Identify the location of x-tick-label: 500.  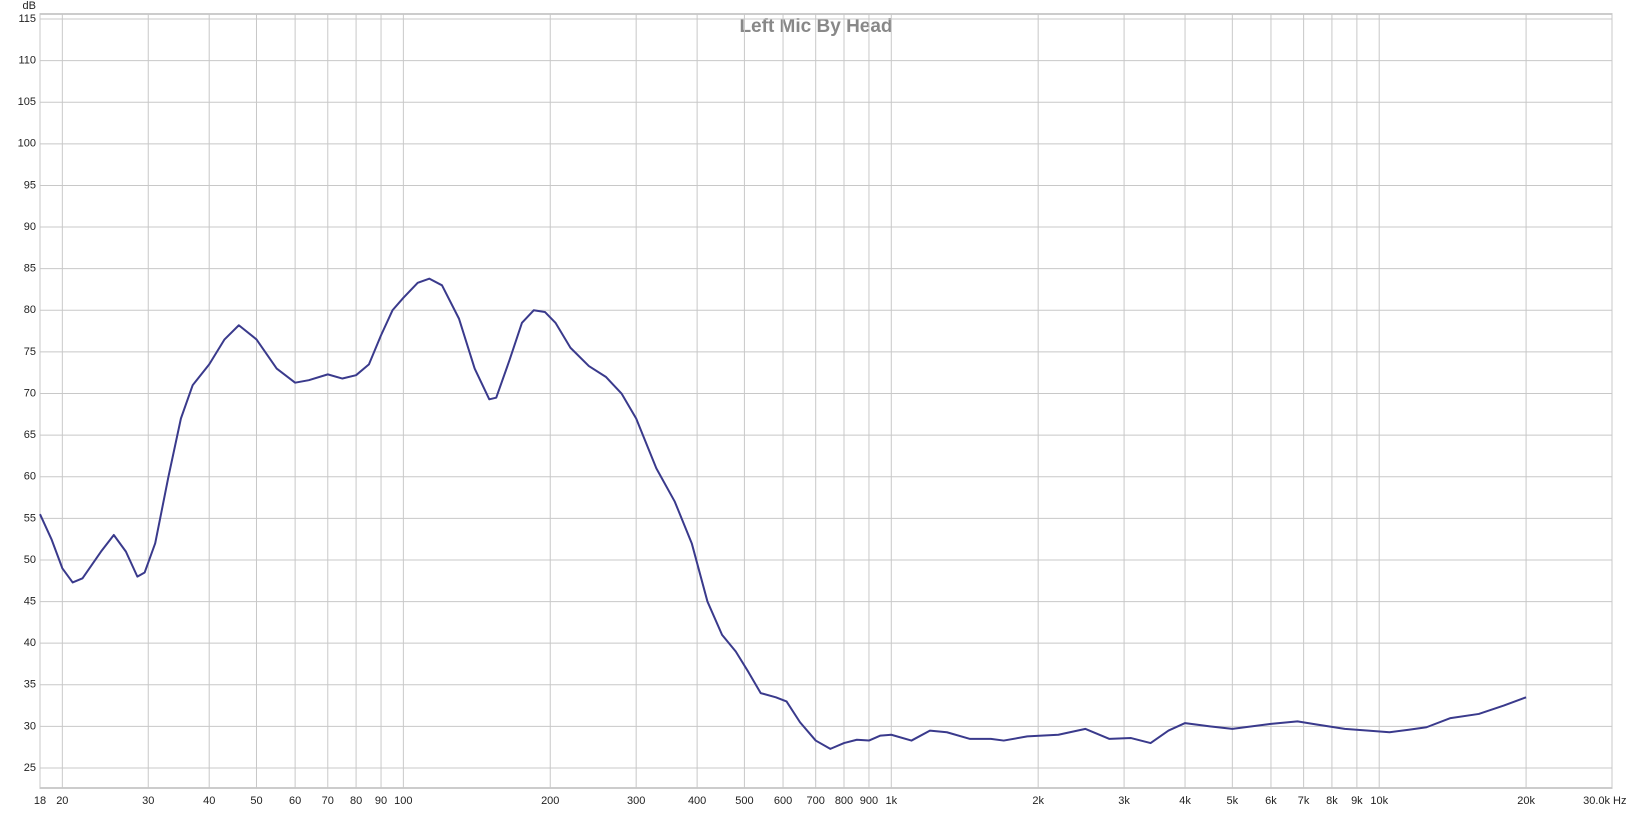
(744, 801).